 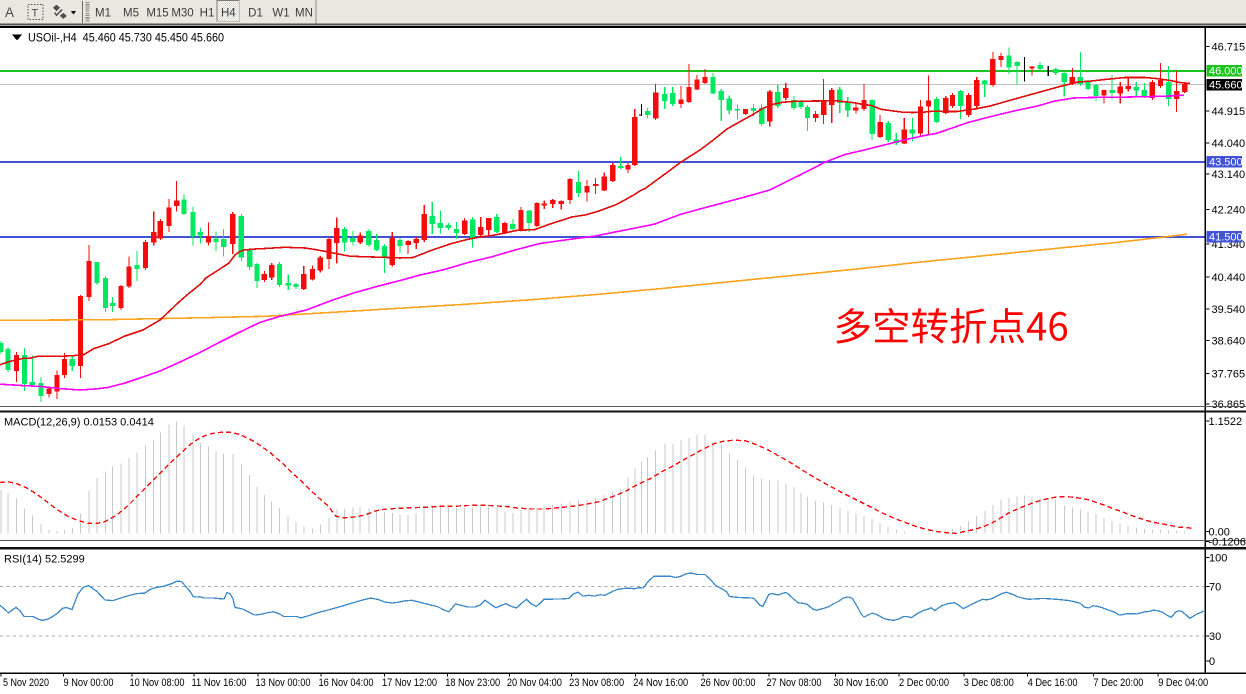 I want to click on svg-text: 41.500, so click(x=1226, y=238).